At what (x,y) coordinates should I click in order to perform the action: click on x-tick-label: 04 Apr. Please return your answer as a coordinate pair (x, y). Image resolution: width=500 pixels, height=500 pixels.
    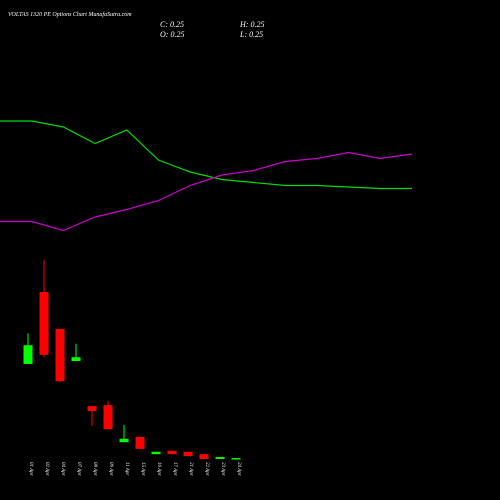
    Looking at the image, I should click on (62, 469).